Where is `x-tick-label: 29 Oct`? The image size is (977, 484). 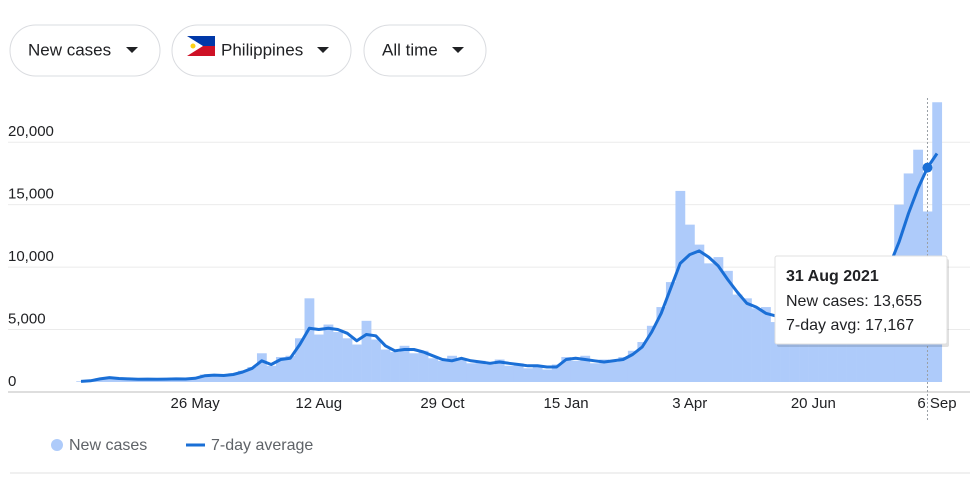 x-tick-label: 29 Oct is located at coordinates (442, 403).